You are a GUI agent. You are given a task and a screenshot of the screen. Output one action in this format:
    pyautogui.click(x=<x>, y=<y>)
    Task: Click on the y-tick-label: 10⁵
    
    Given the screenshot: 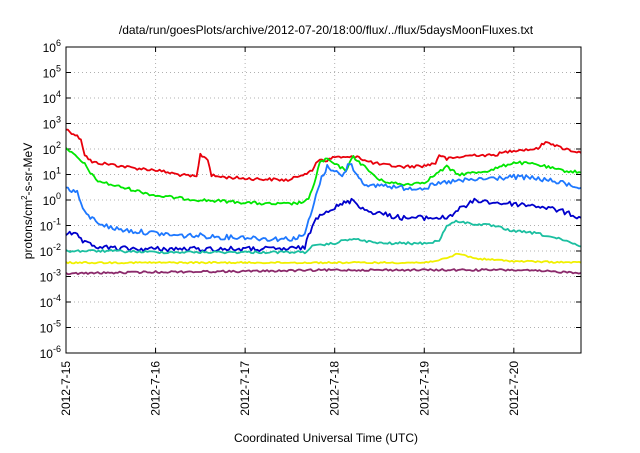 What is the action you would take?
    pyautogui.click(x=52, y=72)
    